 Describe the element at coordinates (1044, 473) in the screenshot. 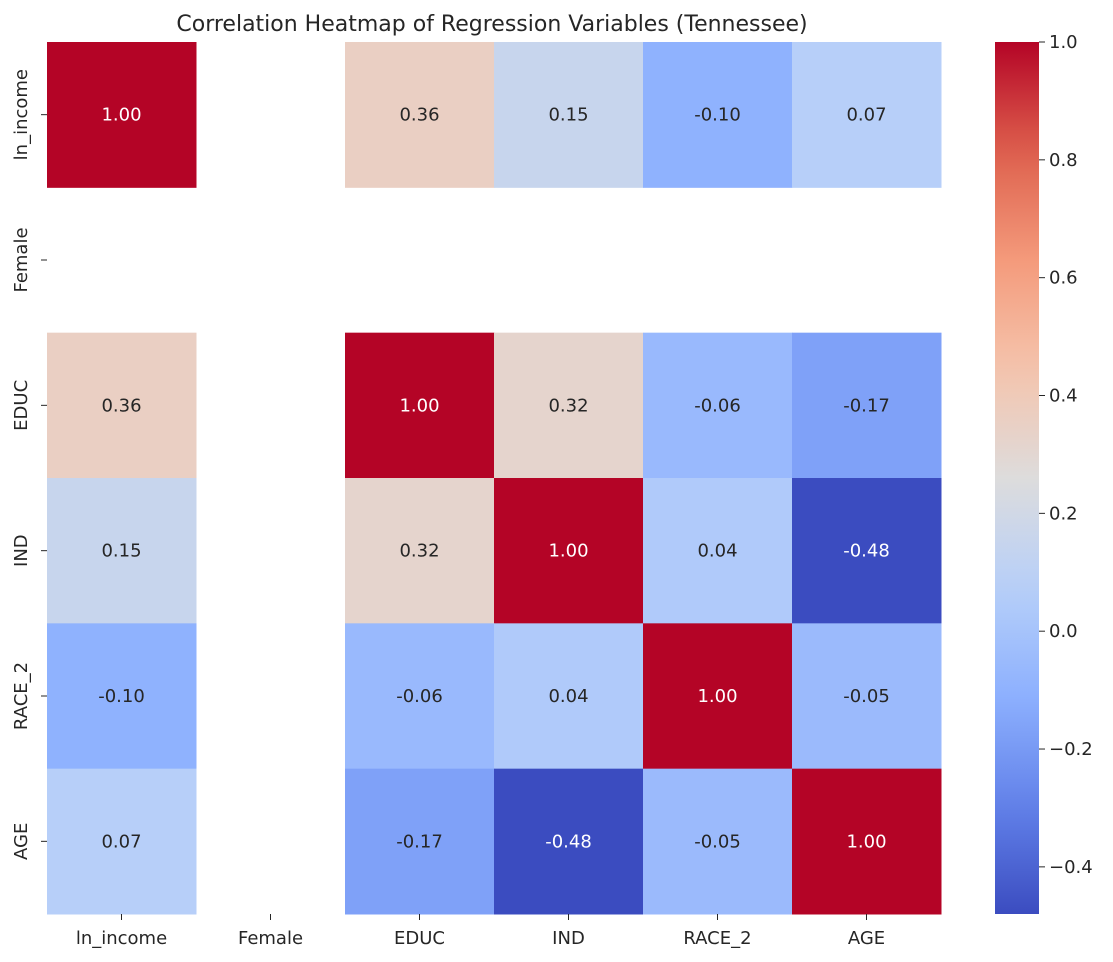

I see `colorbar: 1.0 0.8 0.6 0.4 0.2 0.0 −0.2 −0.4` at that location.